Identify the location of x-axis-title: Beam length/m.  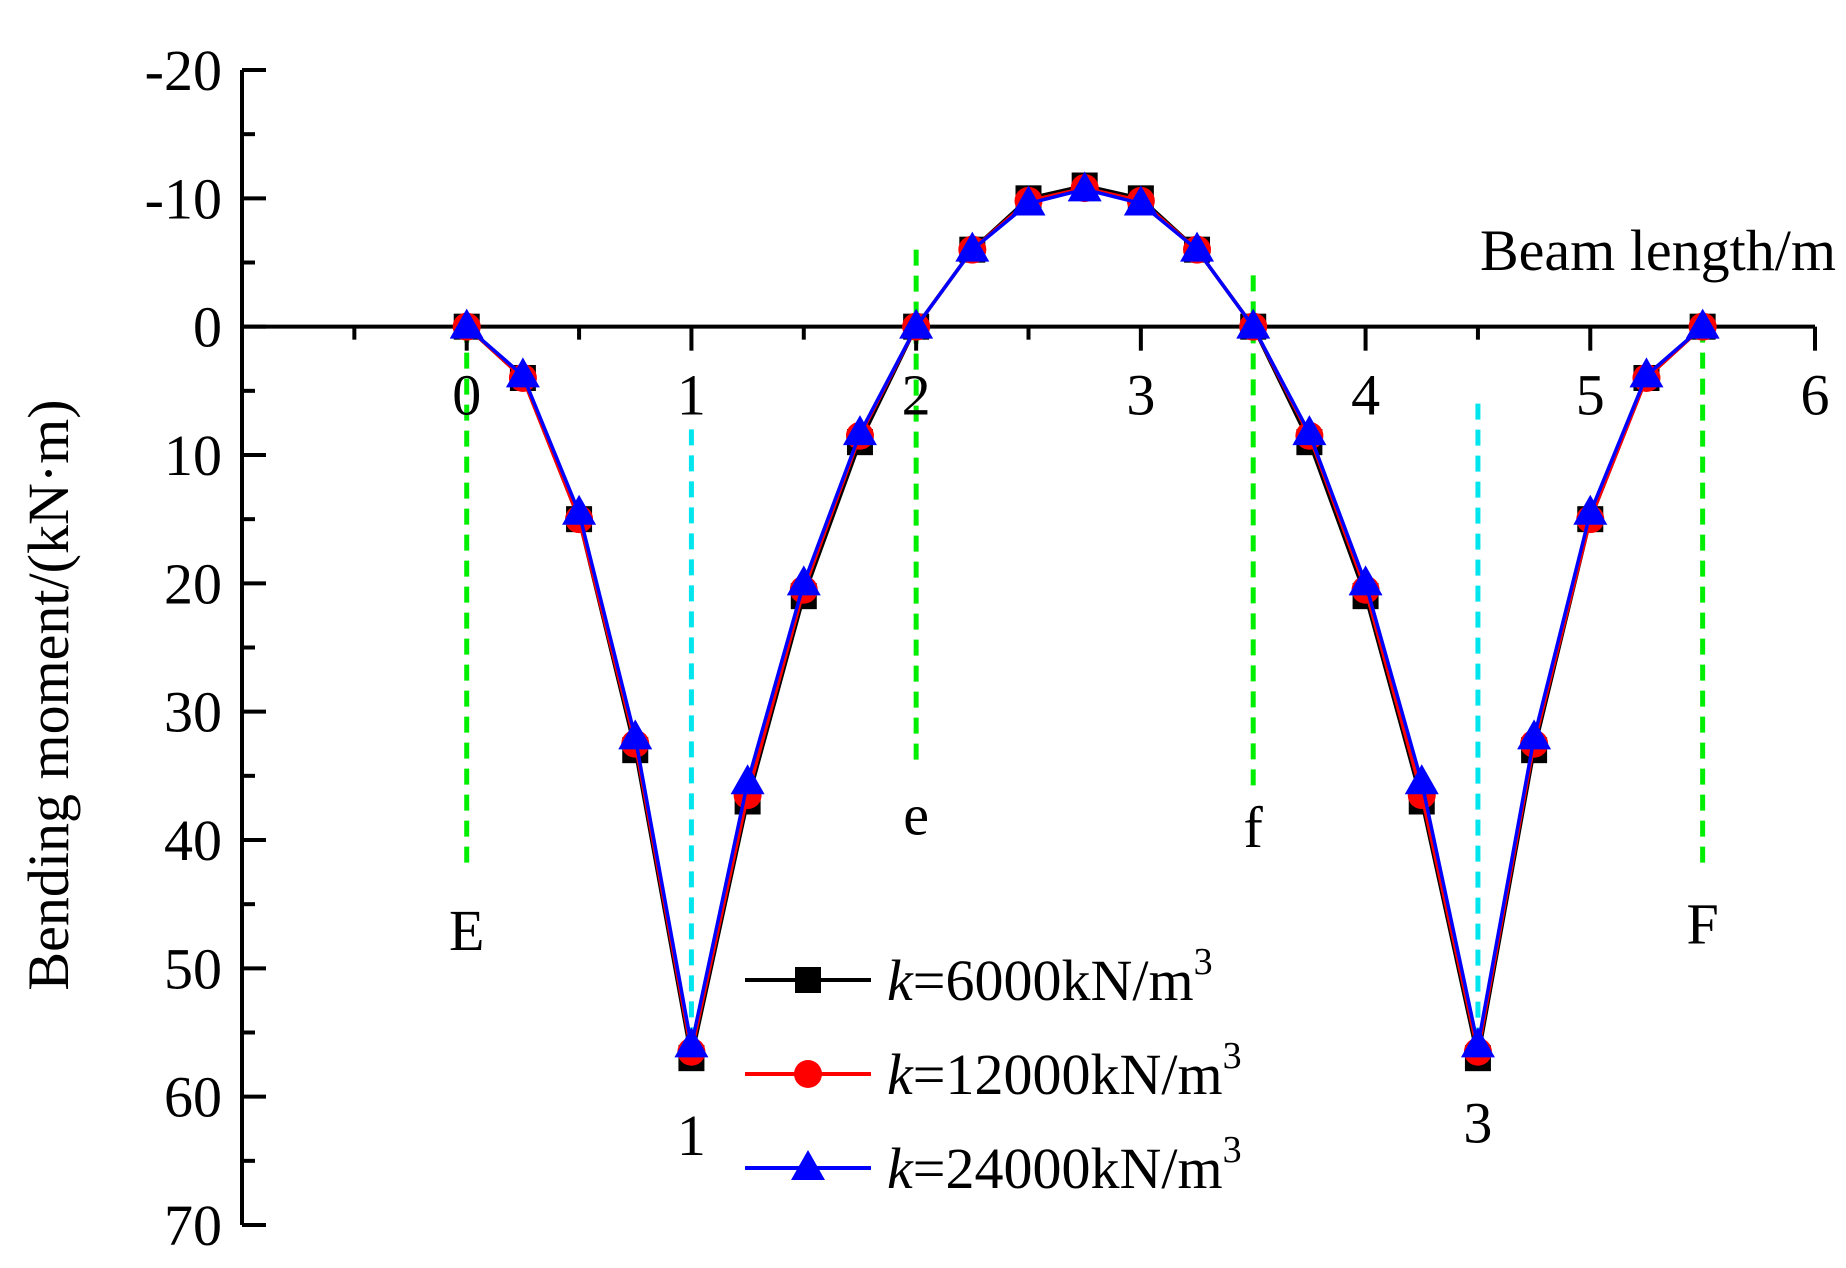
(1658, 250).